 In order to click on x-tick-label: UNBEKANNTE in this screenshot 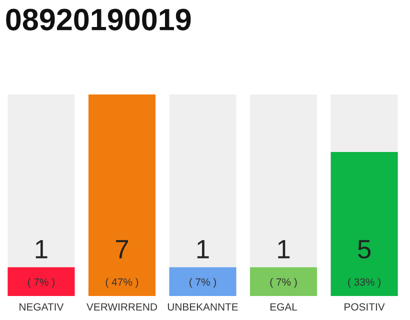, I will do `click(203, 307)`.